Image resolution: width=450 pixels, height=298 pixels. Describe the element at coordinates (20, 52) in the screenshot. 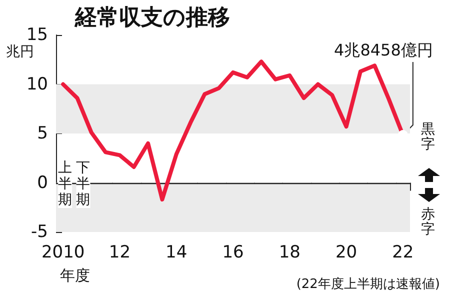

I see `y-axis-title: 兆円` at that location.